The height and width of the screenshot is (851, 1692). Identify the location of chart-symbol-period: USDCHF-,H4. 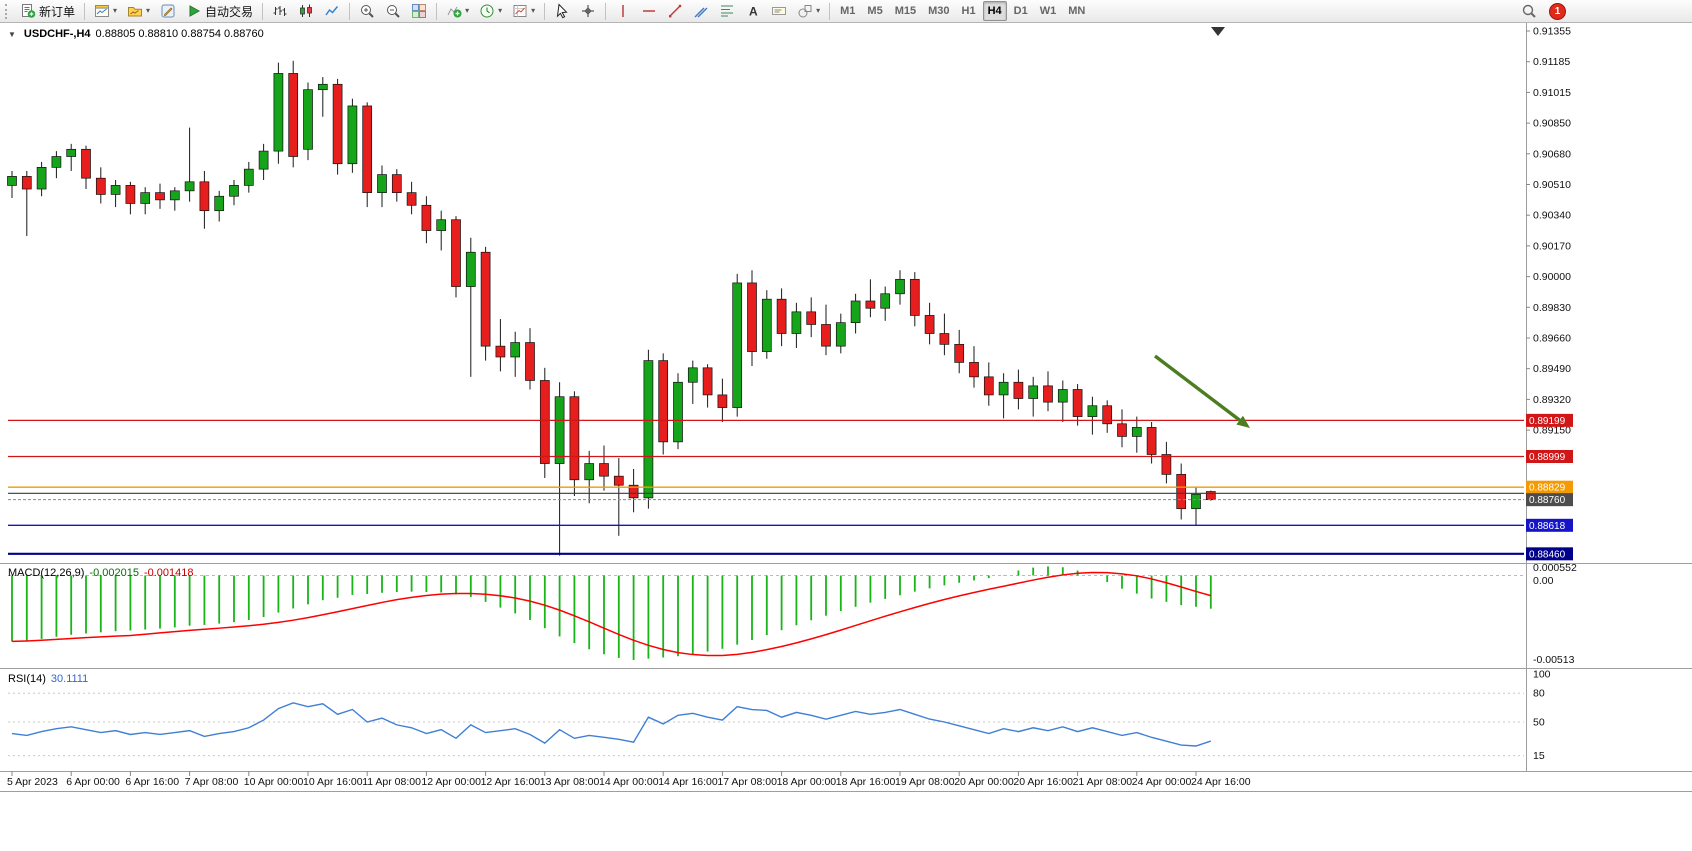
(57, 34).